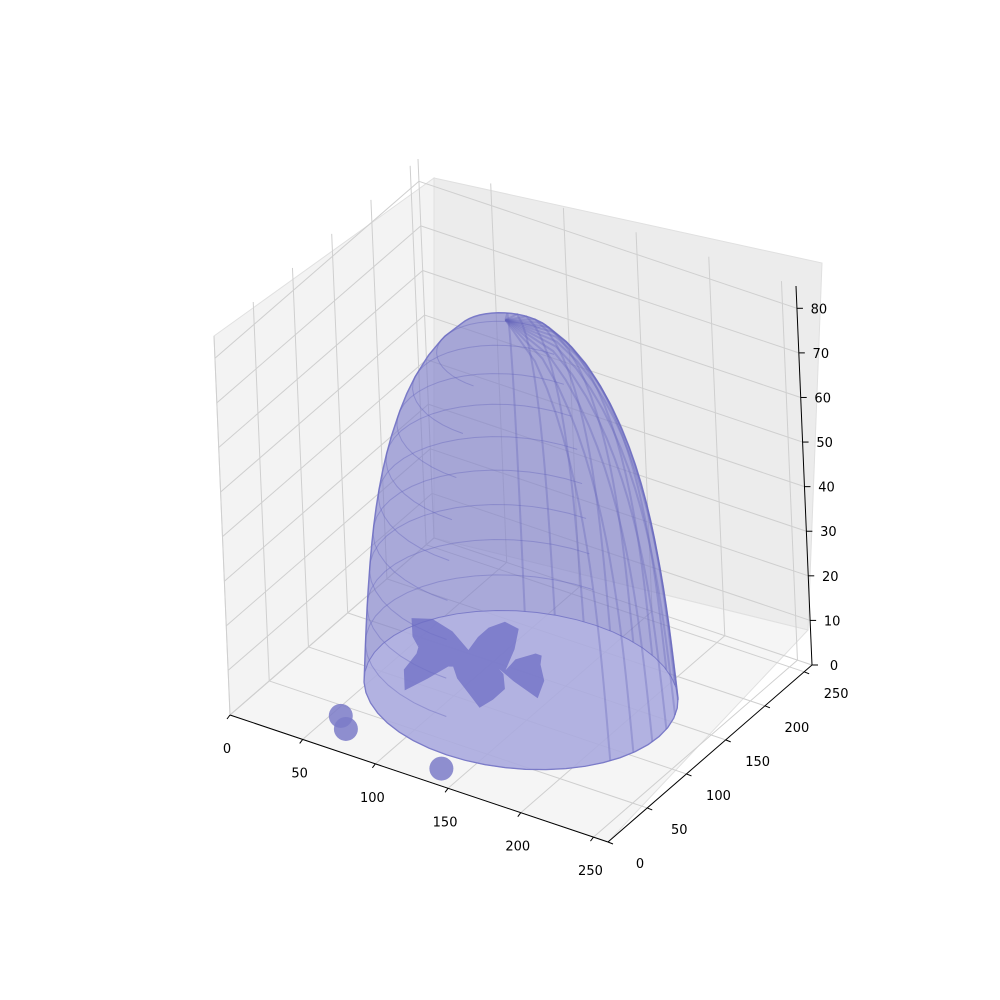  I want to click on y-tick-label: 150, so click(757, 762).